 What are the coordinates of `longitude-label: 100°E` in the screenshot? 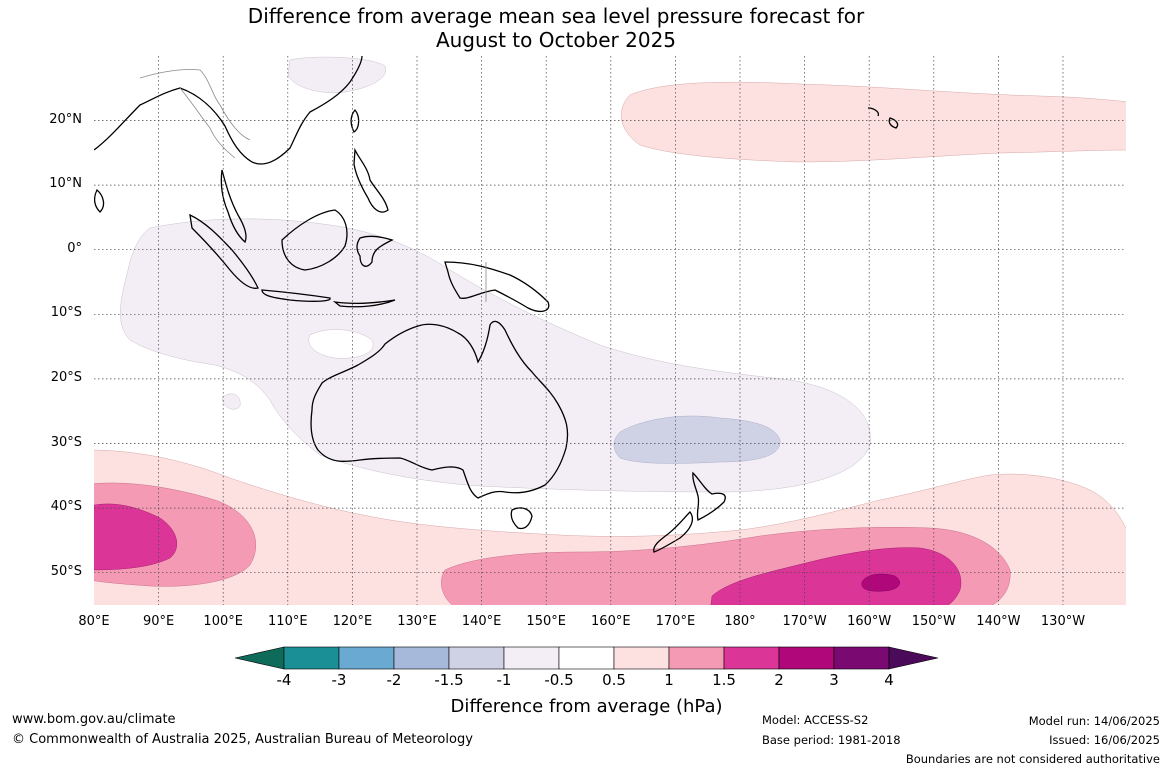 It's located at (223, 621).